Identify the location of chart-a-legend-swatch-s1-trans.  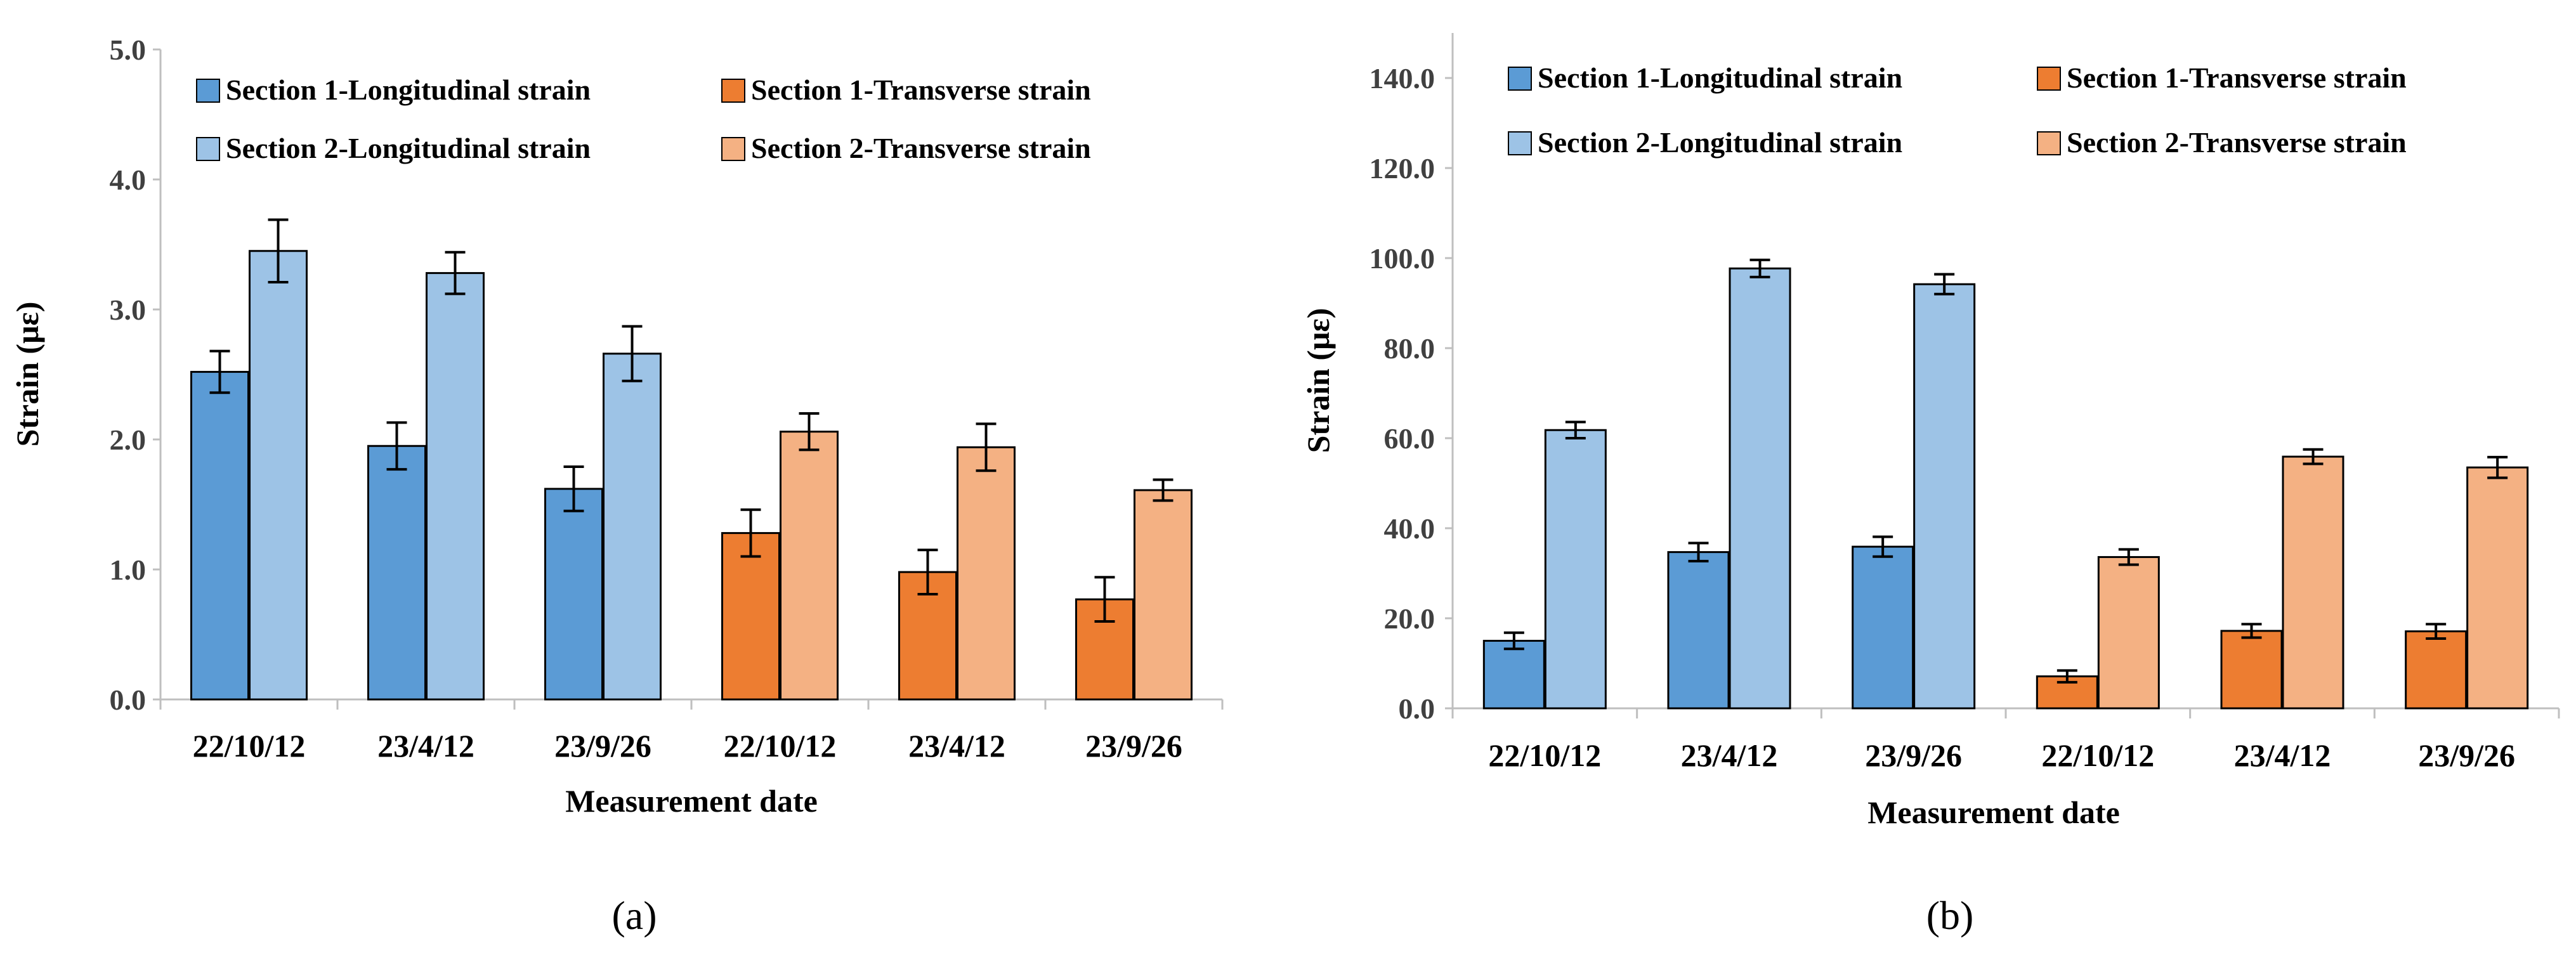
(733, 91).